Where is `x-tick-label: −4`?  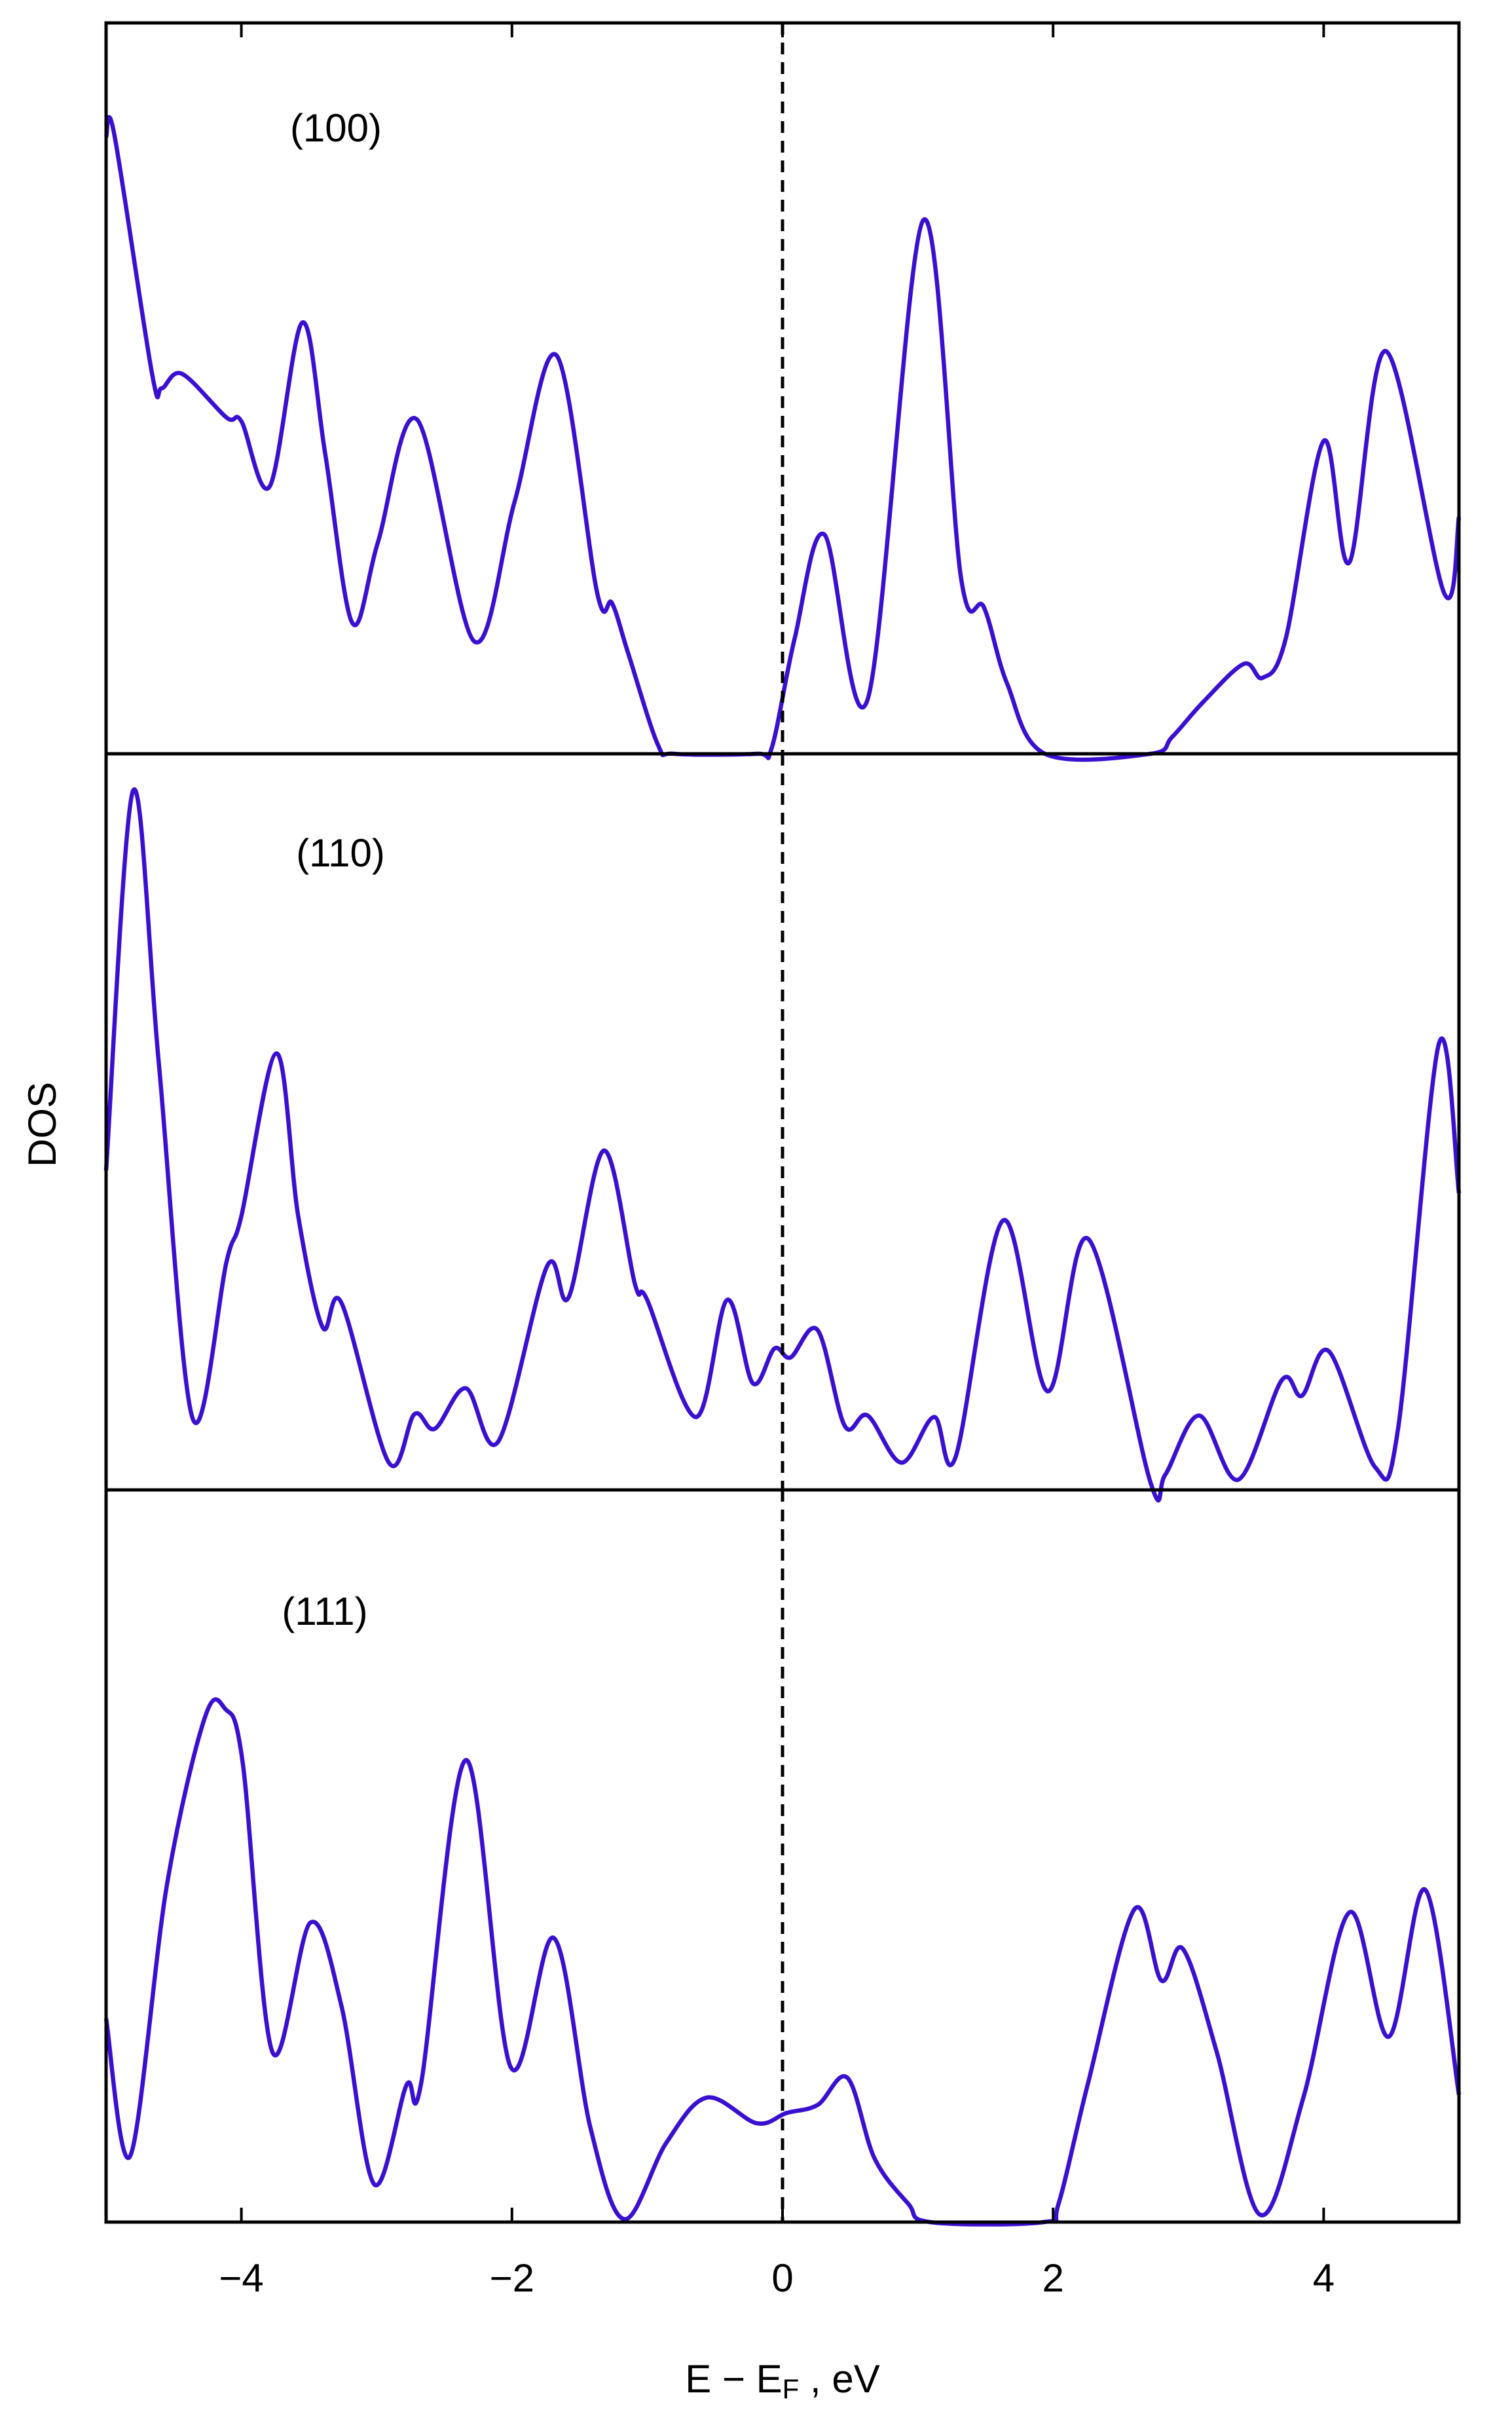
x-tick-label: −4 is located at coordinates (241, 2278).